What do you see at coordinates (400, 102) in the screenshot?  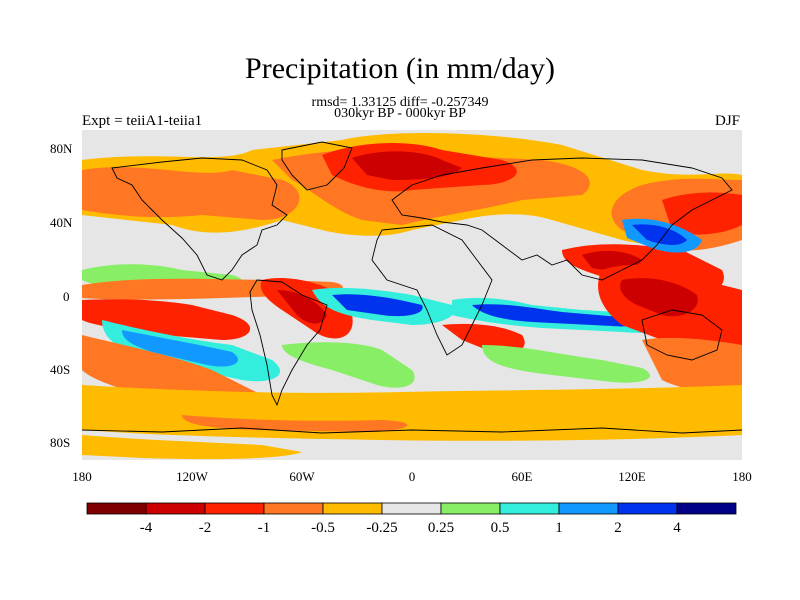 I see `stats-line: rmsd= 1.33125 diff= -0.257349` at bounding box center [400, 102].